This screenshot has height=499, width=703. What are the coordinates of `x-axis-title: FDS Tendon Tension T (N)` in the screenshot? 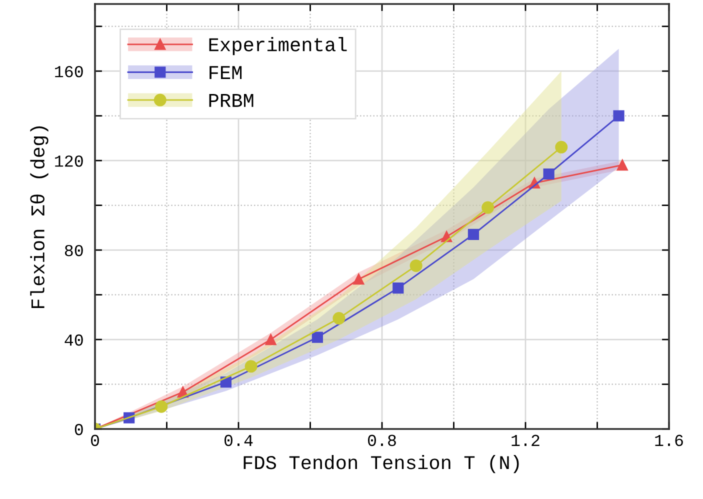 It's located at (381, 464).